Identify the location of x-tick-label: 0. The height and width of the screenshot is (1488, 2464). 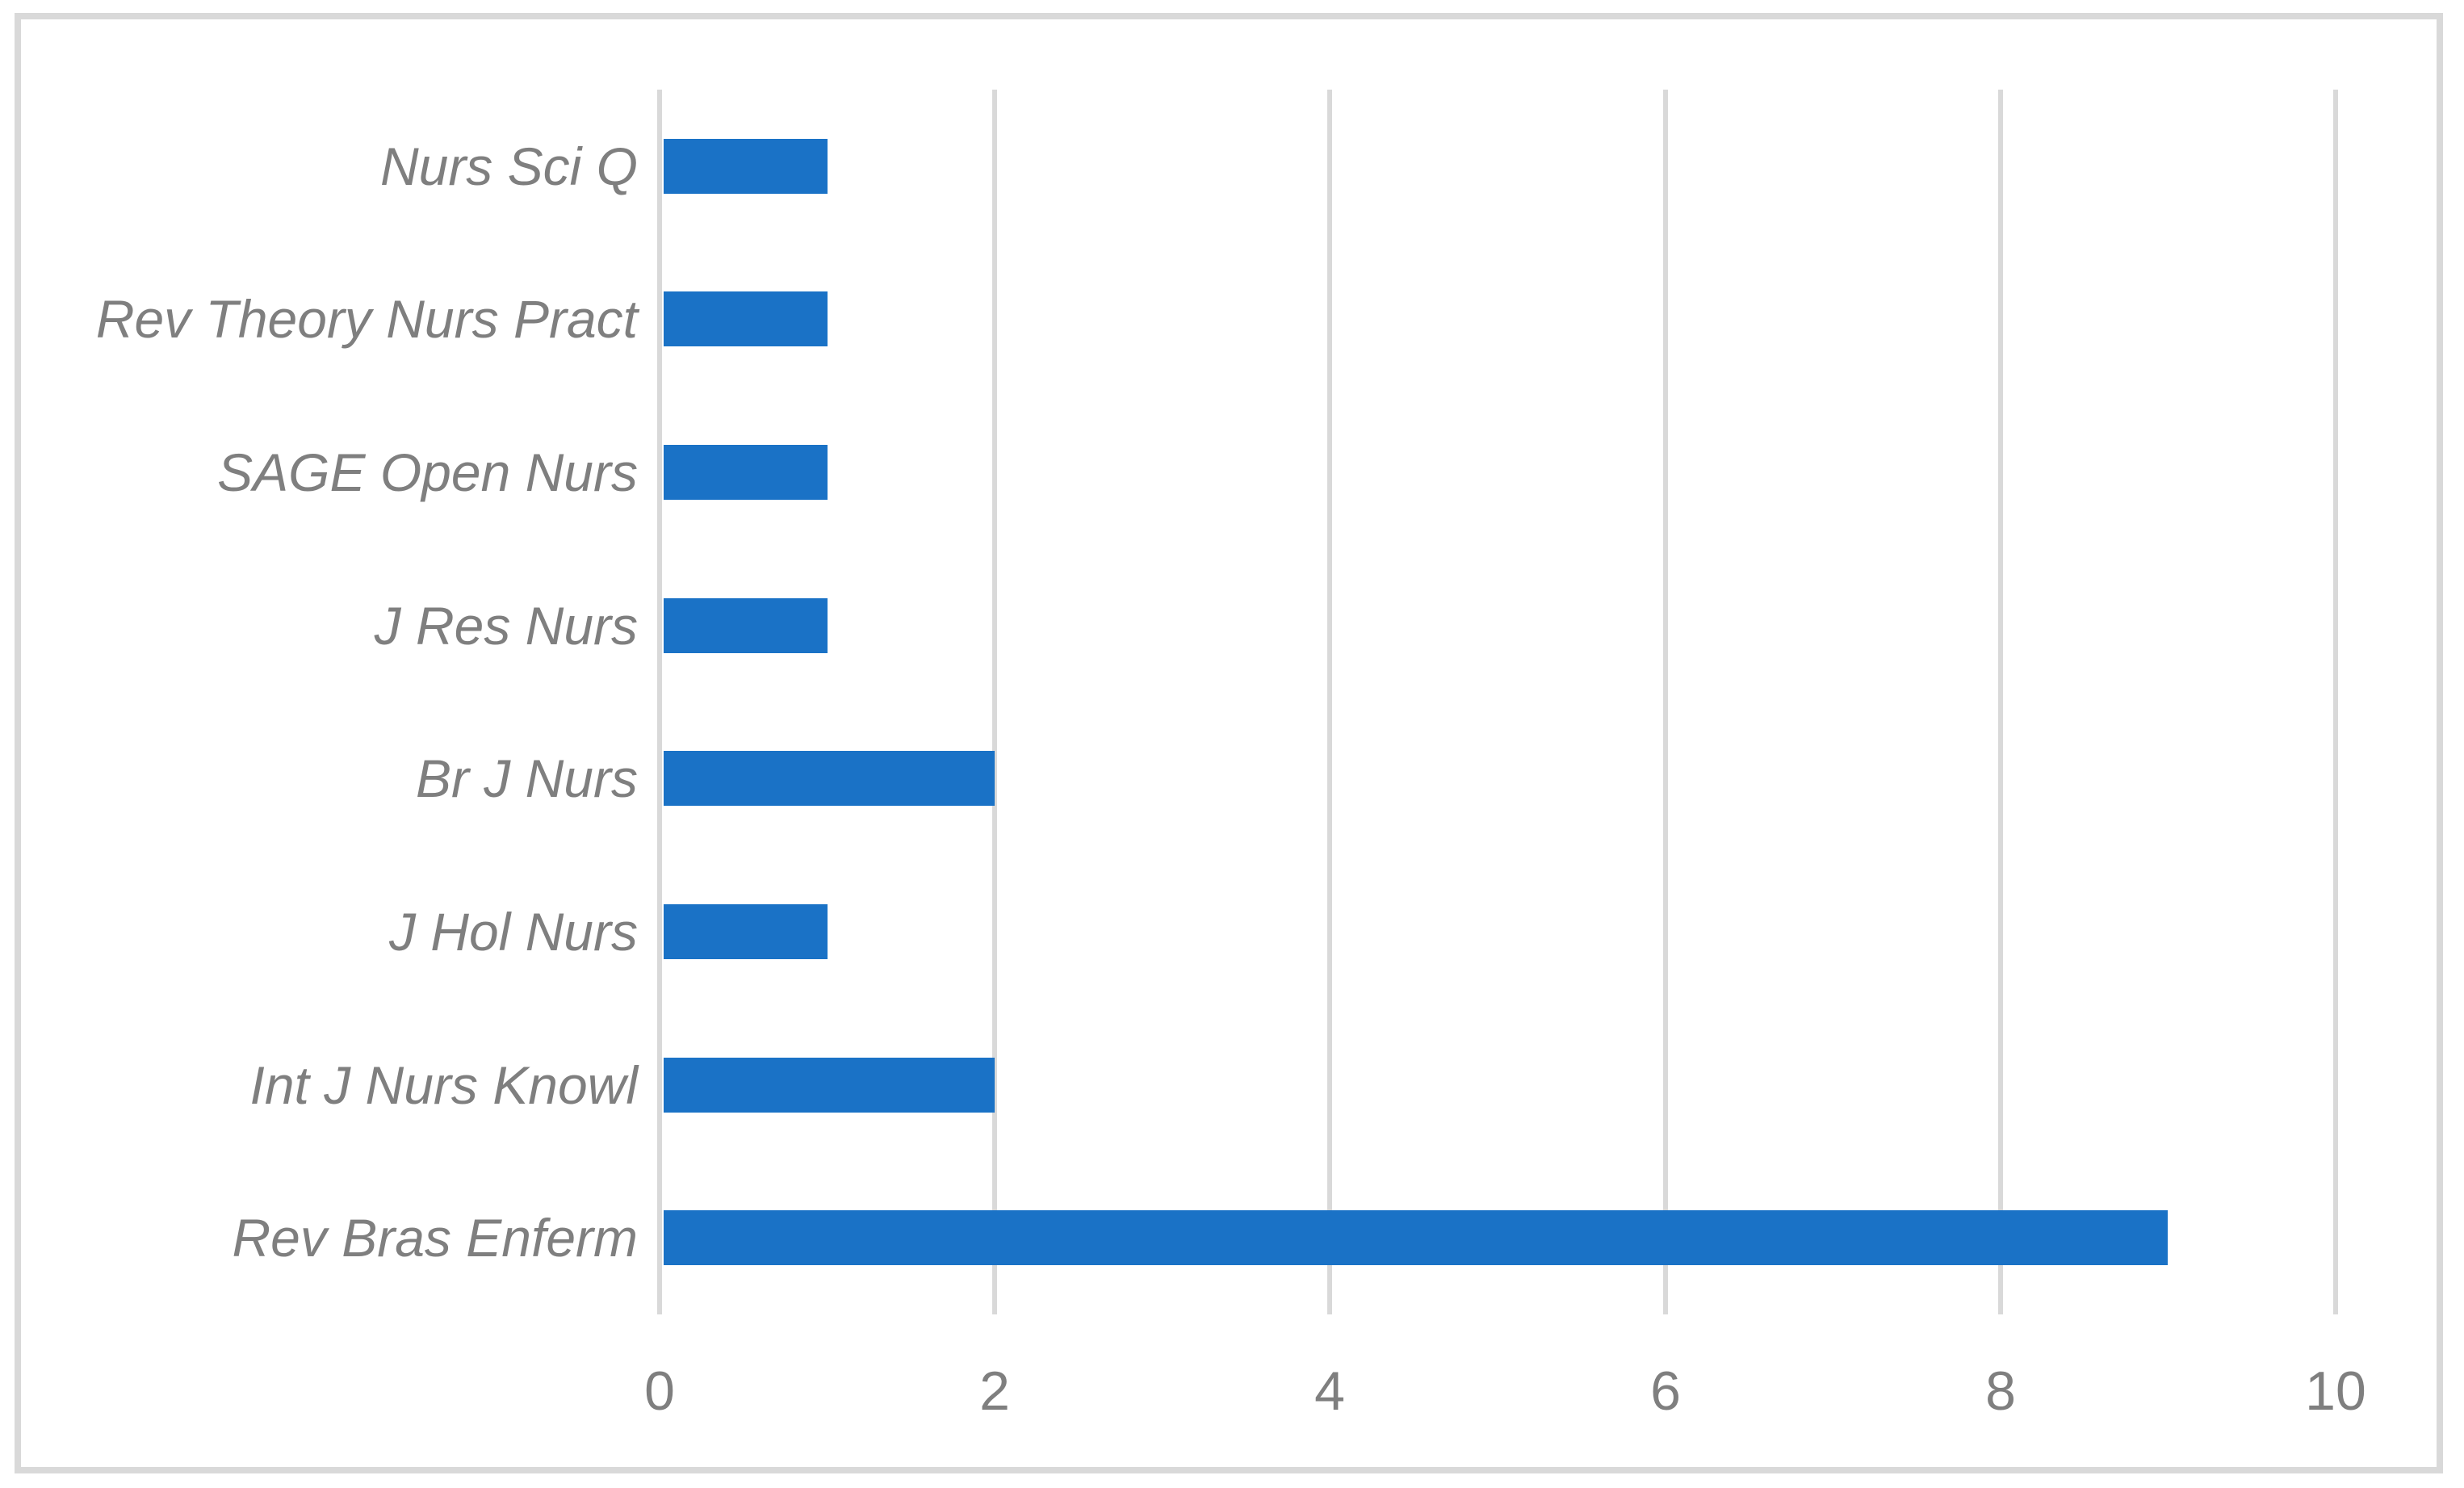
(659, 1391).